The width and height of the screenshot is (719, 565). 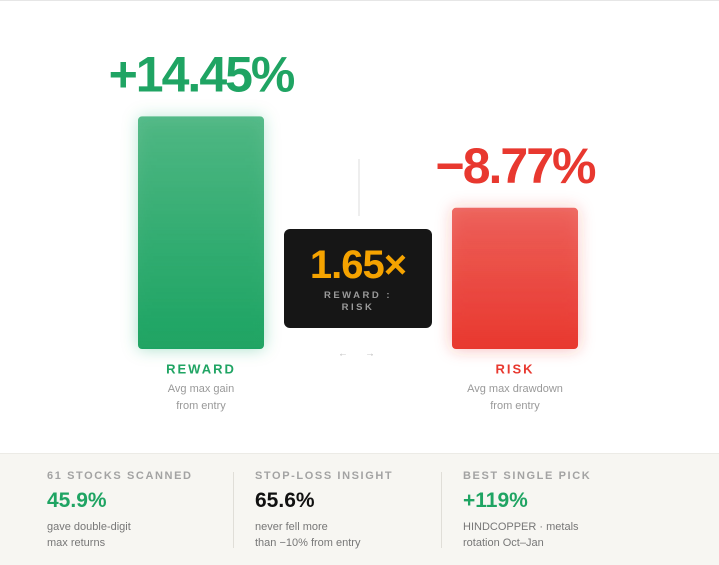 I want to click on ratio-label: REWARD : RISK, so click(x=358, y=302).